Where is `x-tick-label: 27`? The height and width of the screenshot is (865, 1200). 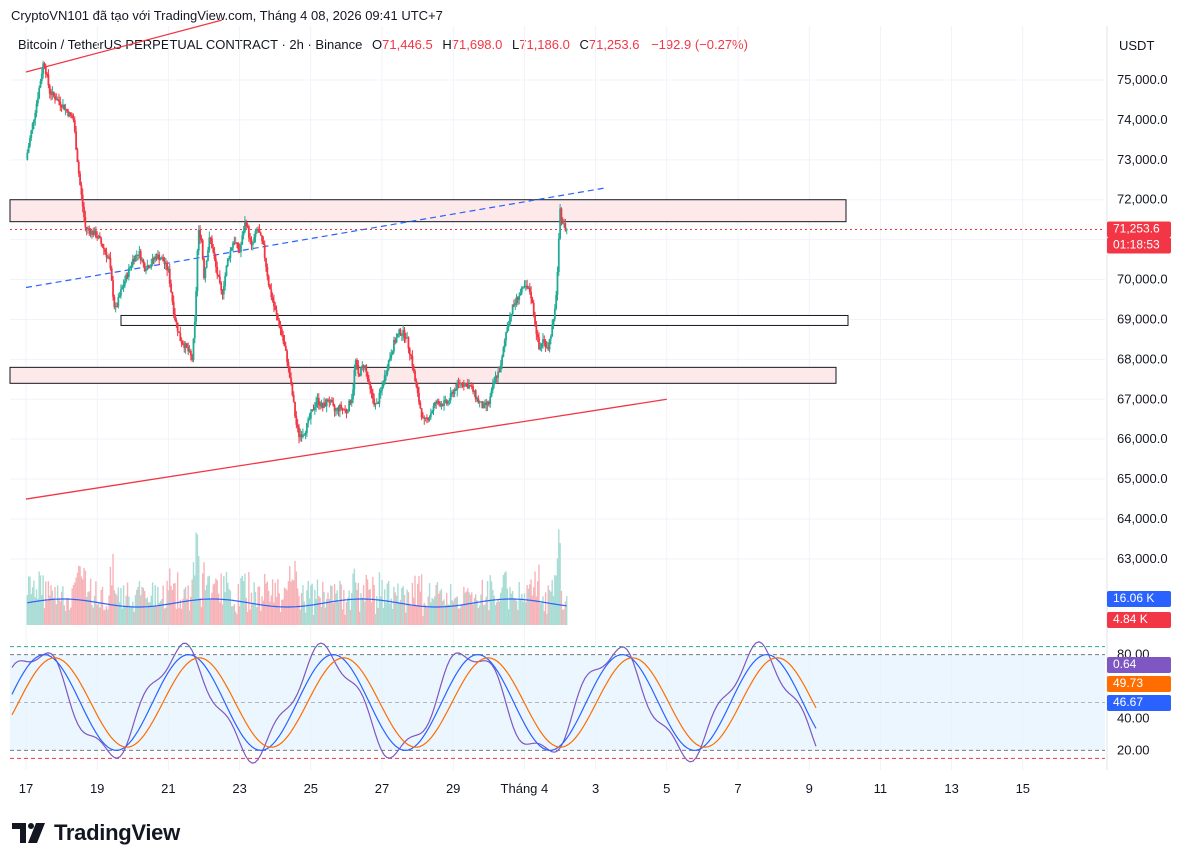
x-tick-label: 27 is located at coordinates (382, 788).